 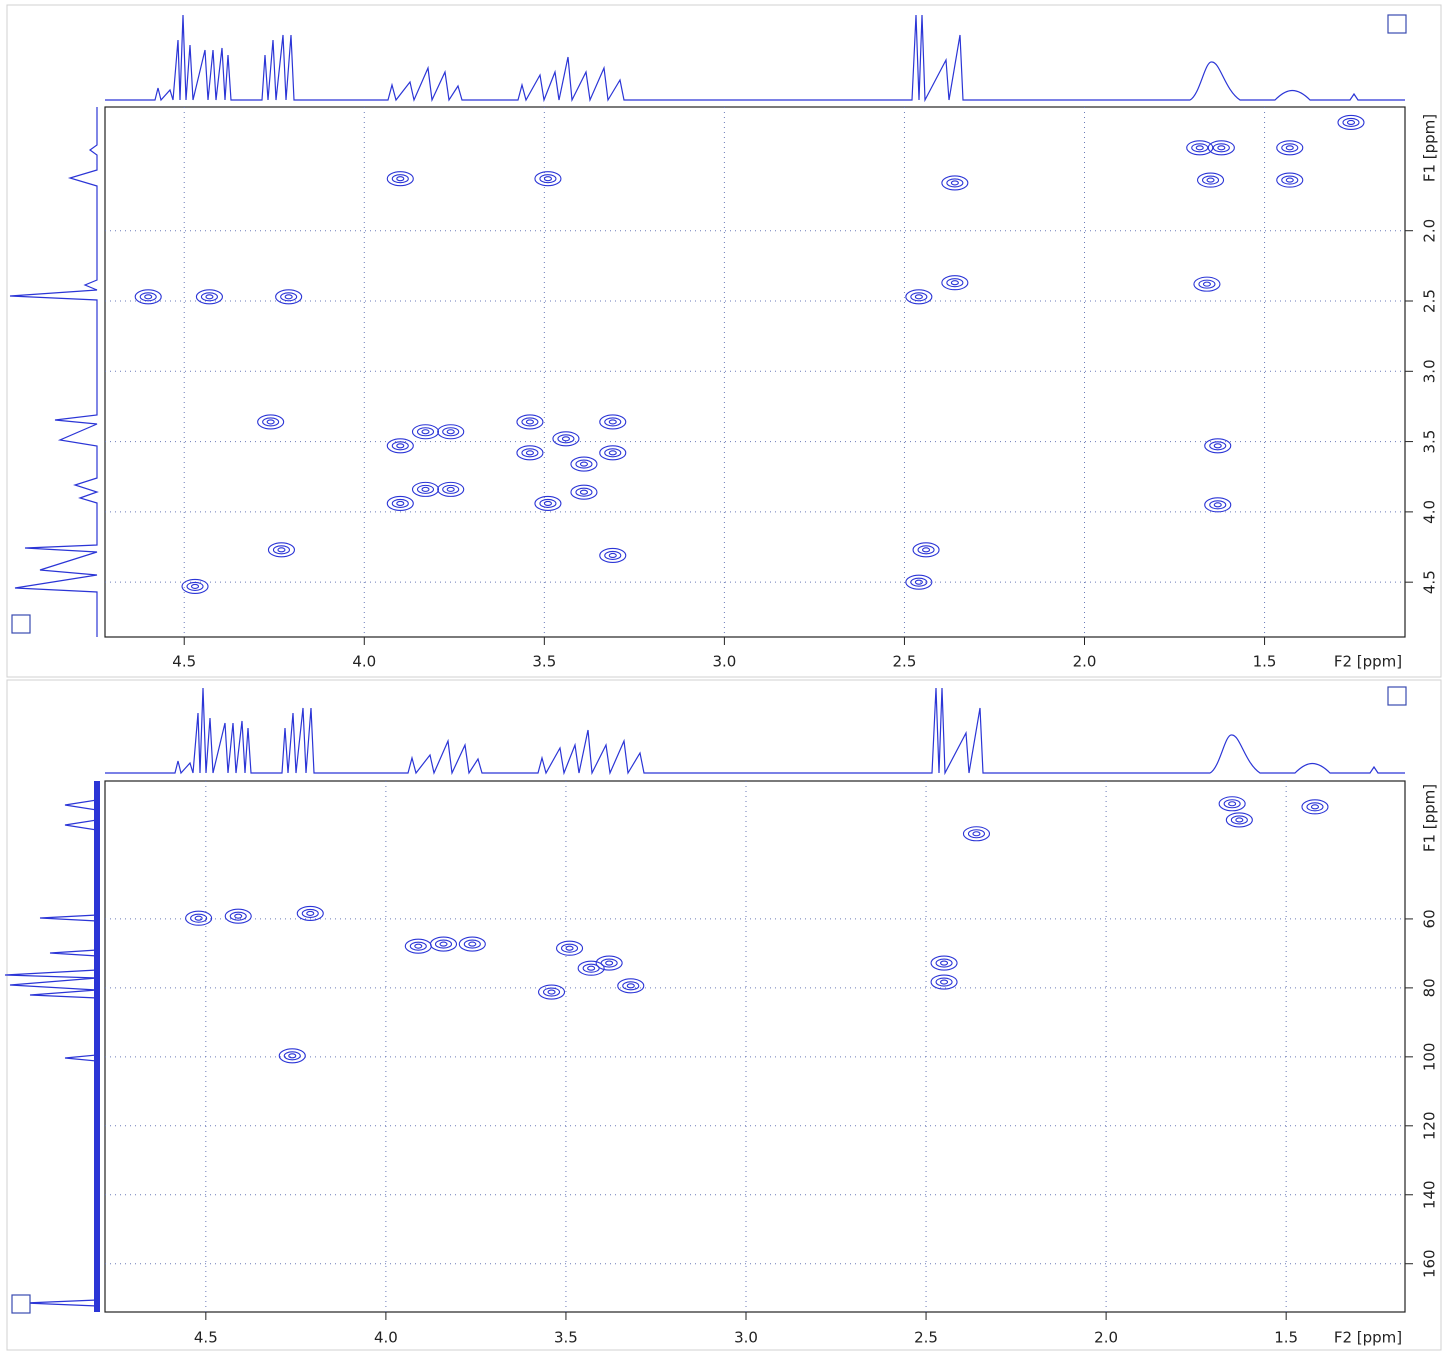 I want to click on projection-f1, so click(x=54, y=372).